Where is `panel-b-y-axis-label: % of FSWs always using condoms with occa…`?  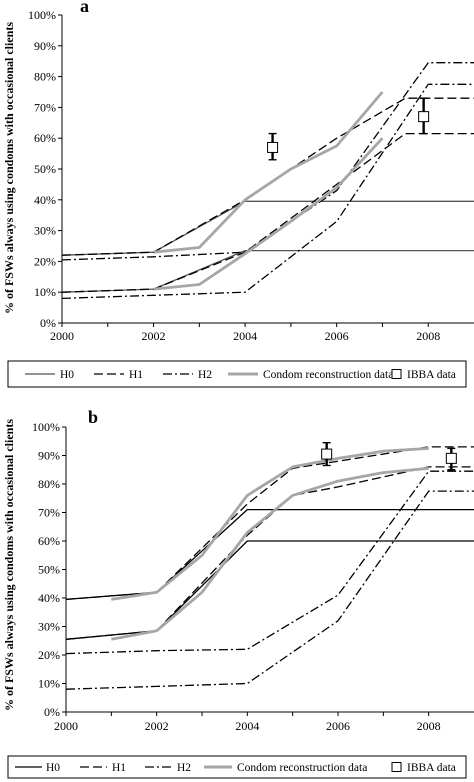 panel-b-y-axis-label: % of FSWs always using condoms with occa… is located at coordinates (9, 565).